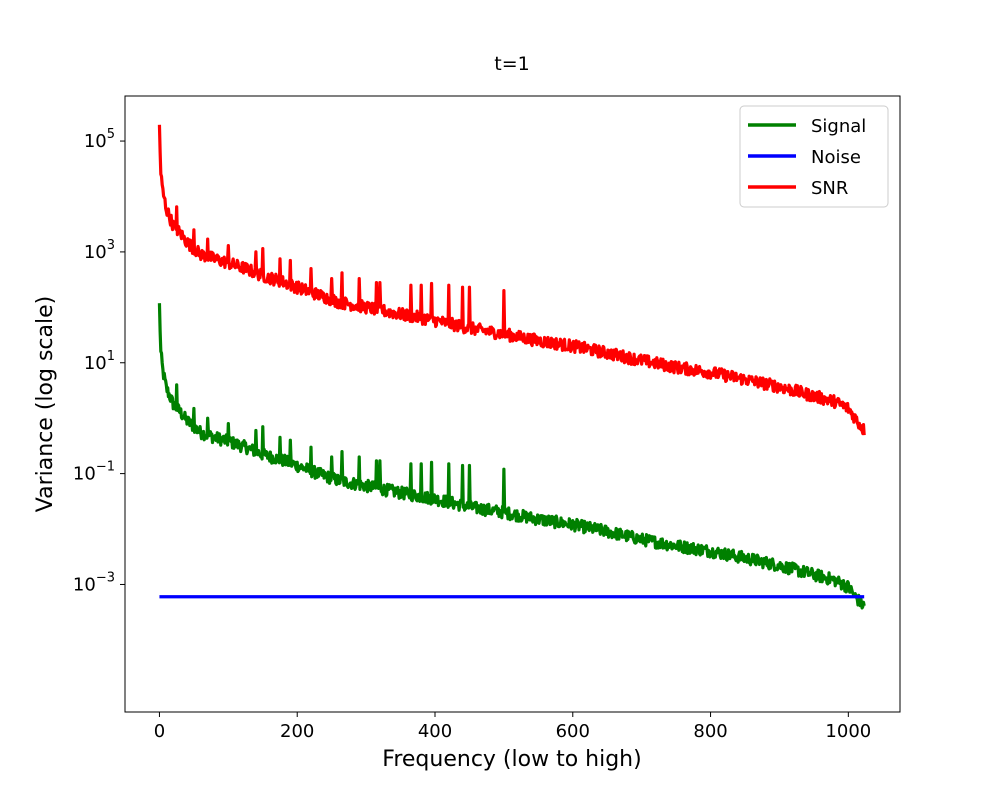 This screenshot has height=800, width=1000. What do you see at coordinates (836, 157) in the screenshot?
I see `legend-label-noise: Noise` at bounding box center [836, 157].